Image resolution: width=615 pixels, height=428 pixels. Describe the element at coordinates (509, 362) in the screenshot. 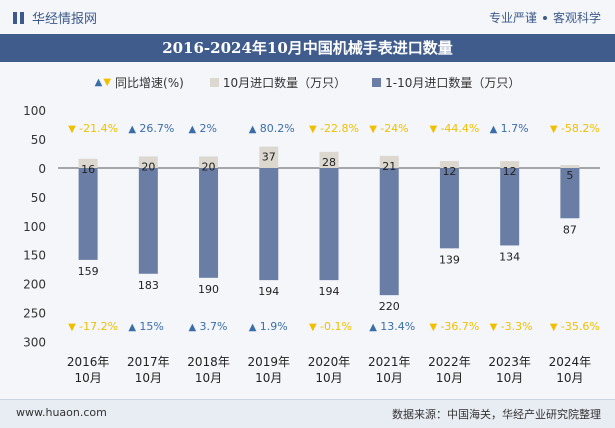

I see `x-tick-label-year: 2023年` at that location.